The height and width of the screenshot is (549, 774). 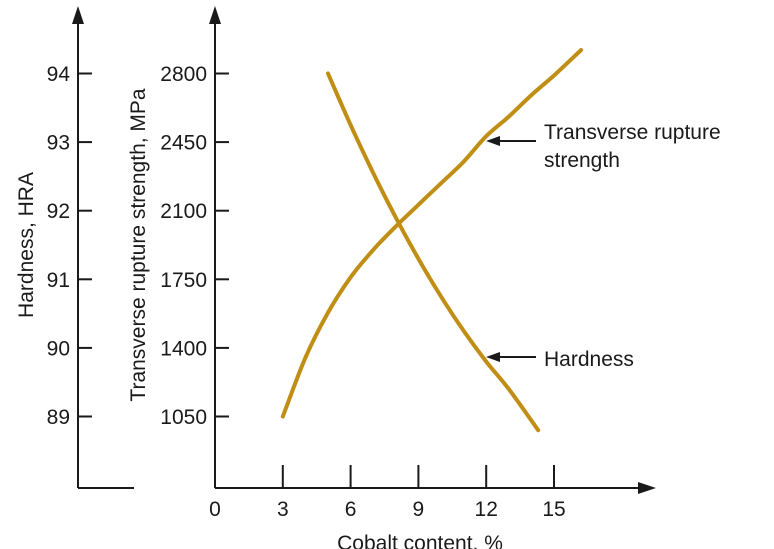 I want to click on x-tick-label: 6, so click(x=351, y=509).